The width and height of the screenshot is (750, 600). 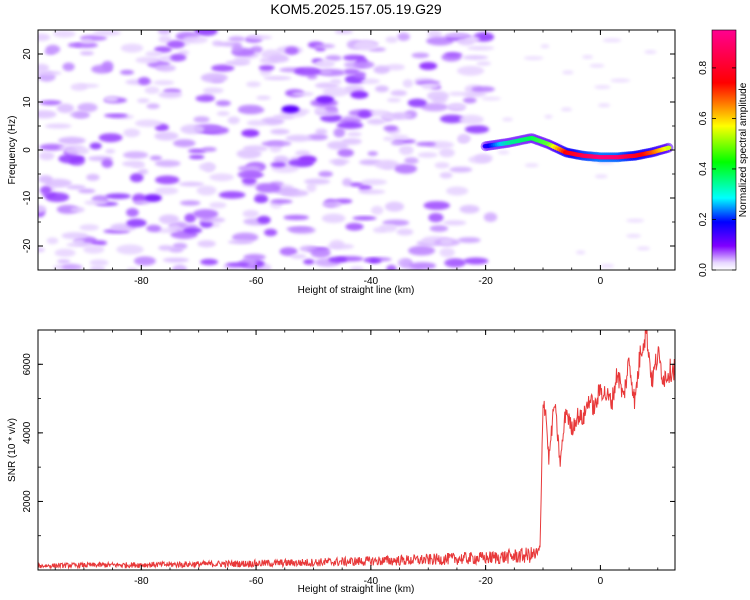 What do you see at coordinates (256, 281) in the screenshot?
I see `x-tick-label: -60` at bounding box center [256, 281].